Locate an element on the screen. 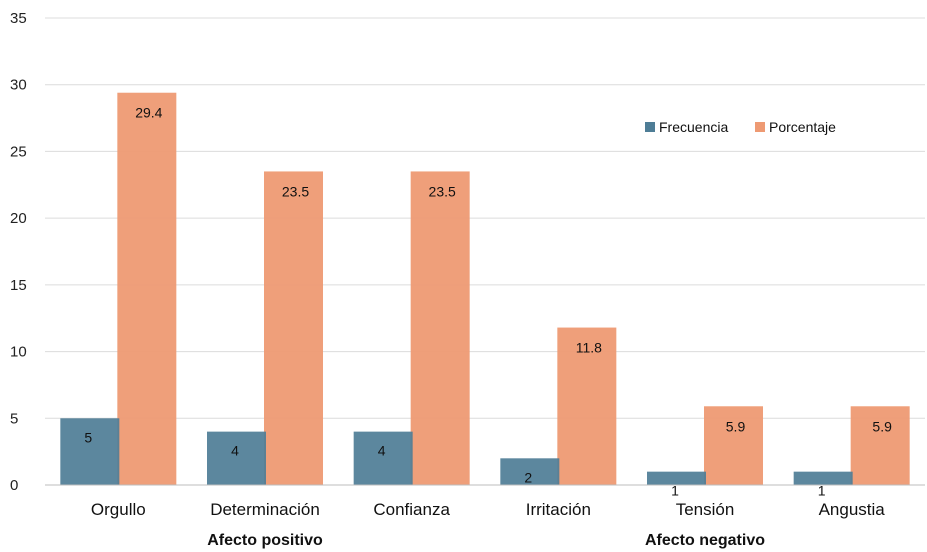 The height and width of the screenshot is (552, 927). y-tick-label: 20 is located at coordinates (18, 218).